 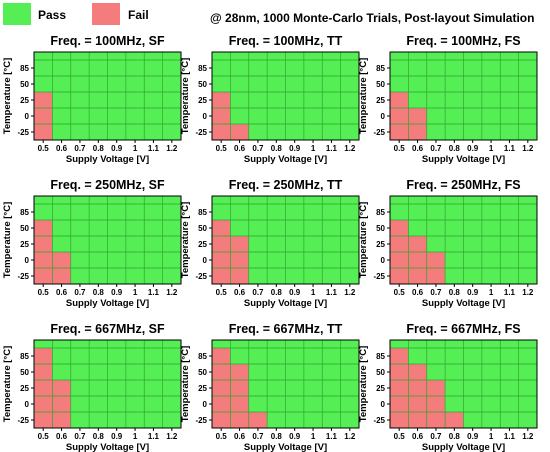 I want to click on panel-title: Freq. = 100MHz, SF, so click(x=107, y=41).